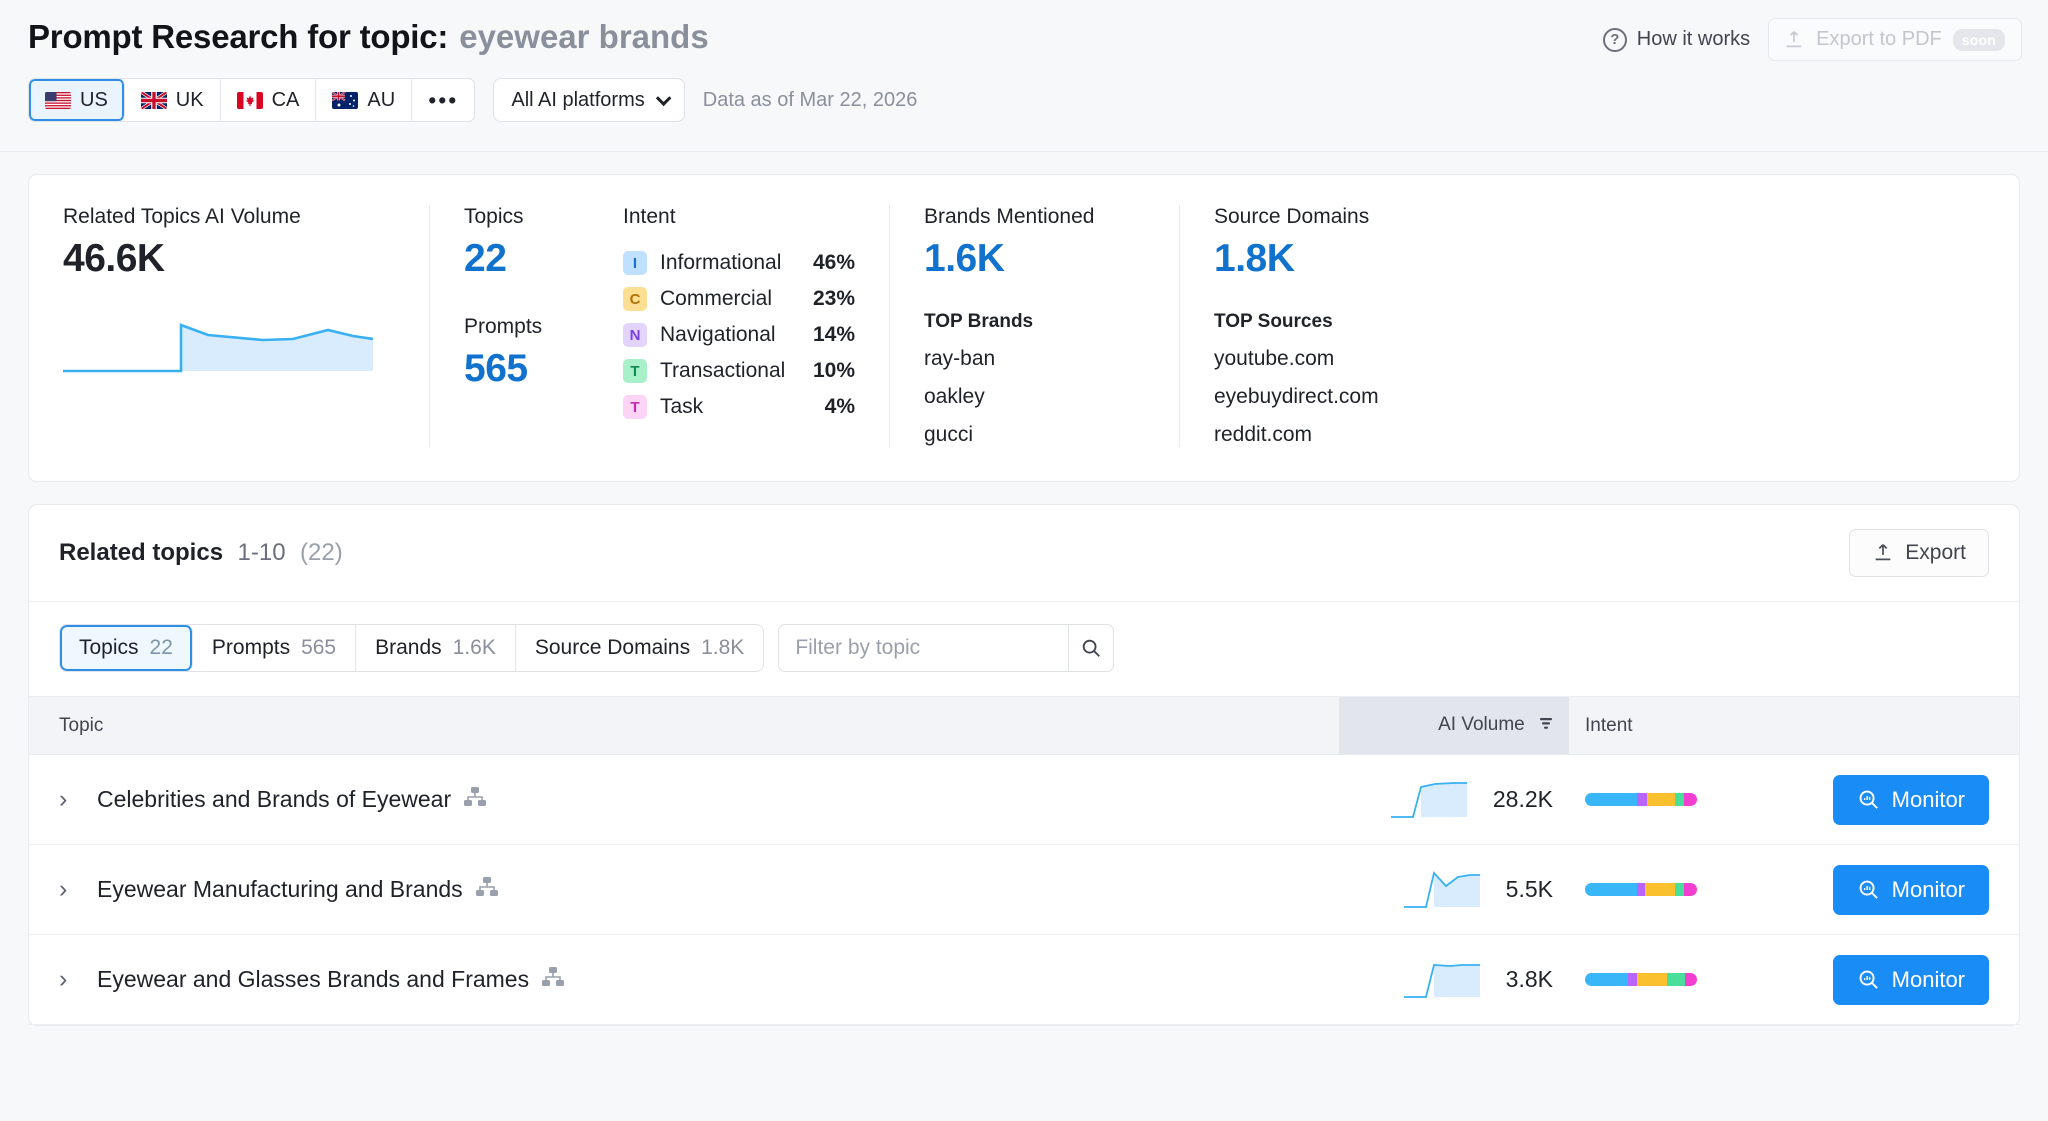  Describe the element at coordinates (1606, 979) in the screenshot. I see `intent-segment-informational` at that location.